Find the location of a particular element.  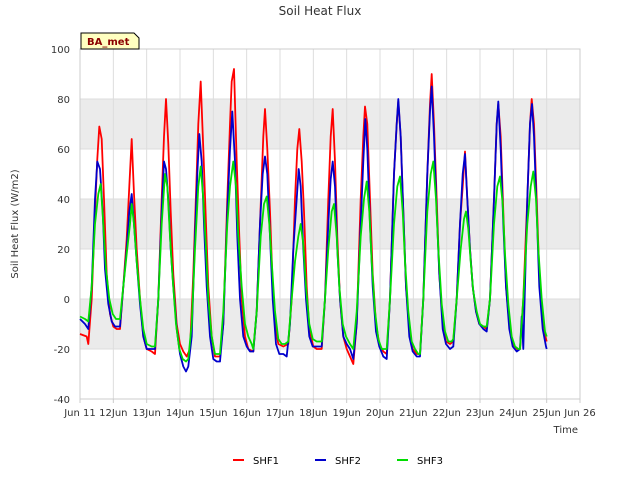

y-tick-label: 0 is located at coordinates (67, 300).